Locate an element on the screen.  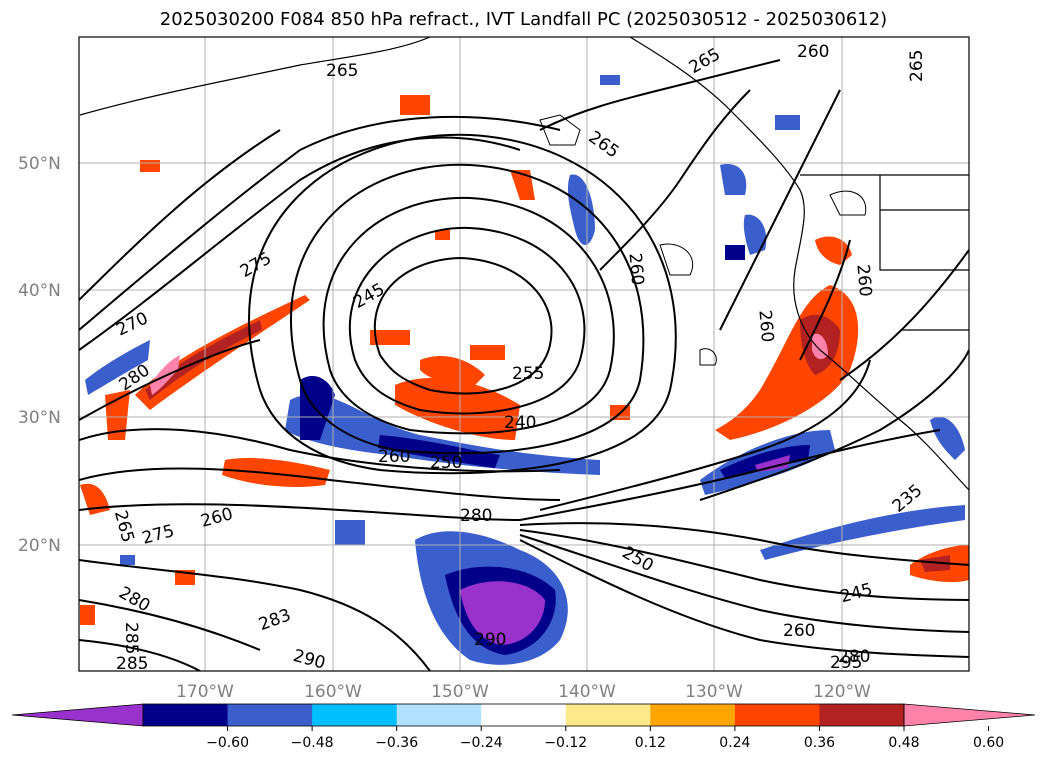
colorbar-tick-label: 0.12 is located at coordinates (650, 743).